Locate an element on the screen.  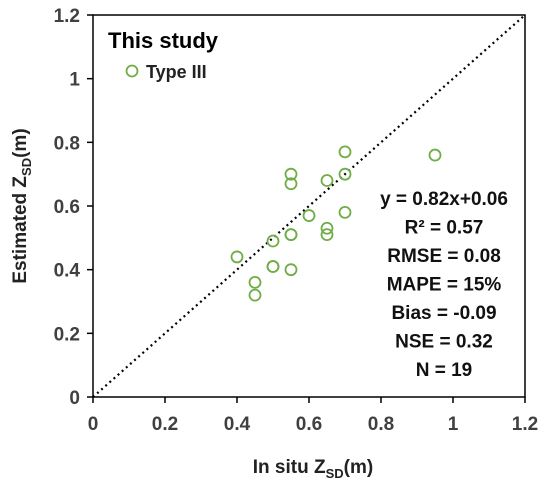
x-tick-label: 1.2 is located at coordinates (525, 424).